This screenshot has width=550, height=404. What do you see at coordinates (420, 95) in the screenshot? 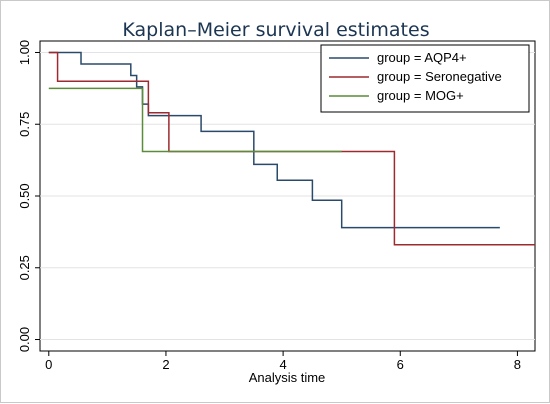
I see `legend-label-2: group = MOG+` at bounding box center [420, 95].